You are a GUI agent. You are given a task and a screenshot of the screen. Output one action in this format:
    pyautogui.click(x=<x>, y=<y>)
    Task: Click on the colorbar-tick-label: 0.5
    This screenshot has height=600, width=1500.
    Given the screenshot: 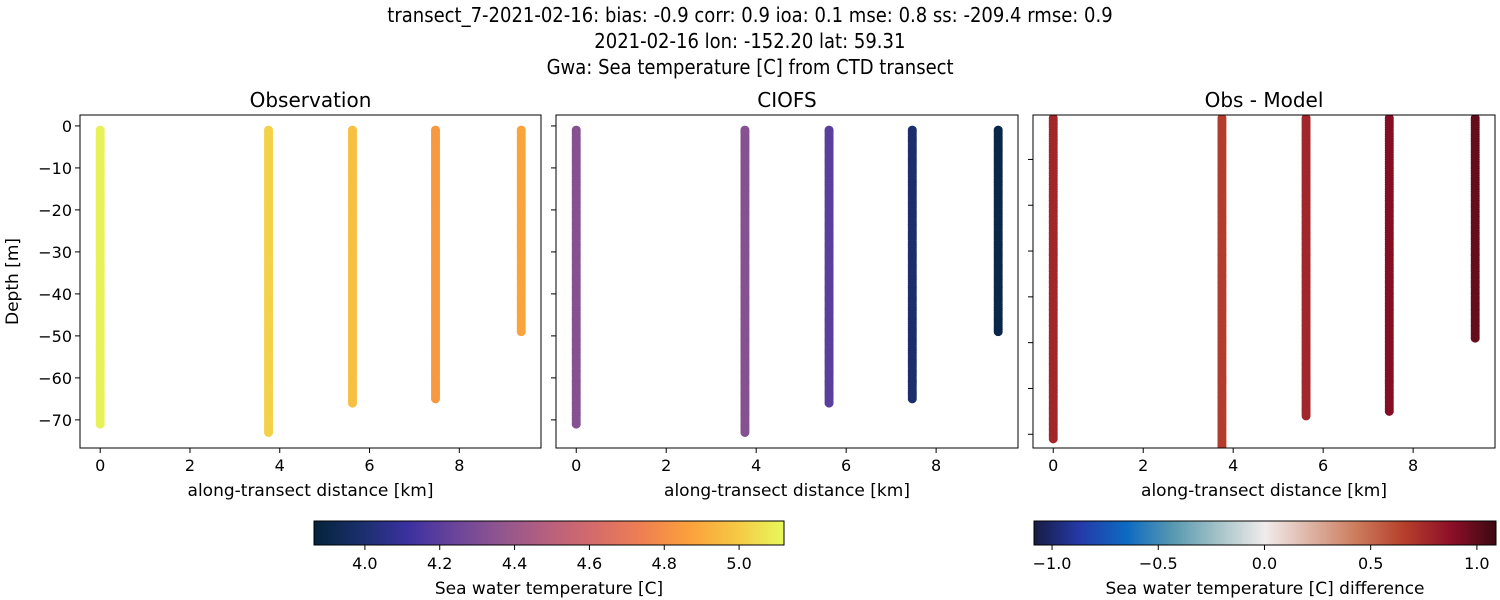 What is the action you would take?
    pyautogui.click(x=1370, y=563)
    